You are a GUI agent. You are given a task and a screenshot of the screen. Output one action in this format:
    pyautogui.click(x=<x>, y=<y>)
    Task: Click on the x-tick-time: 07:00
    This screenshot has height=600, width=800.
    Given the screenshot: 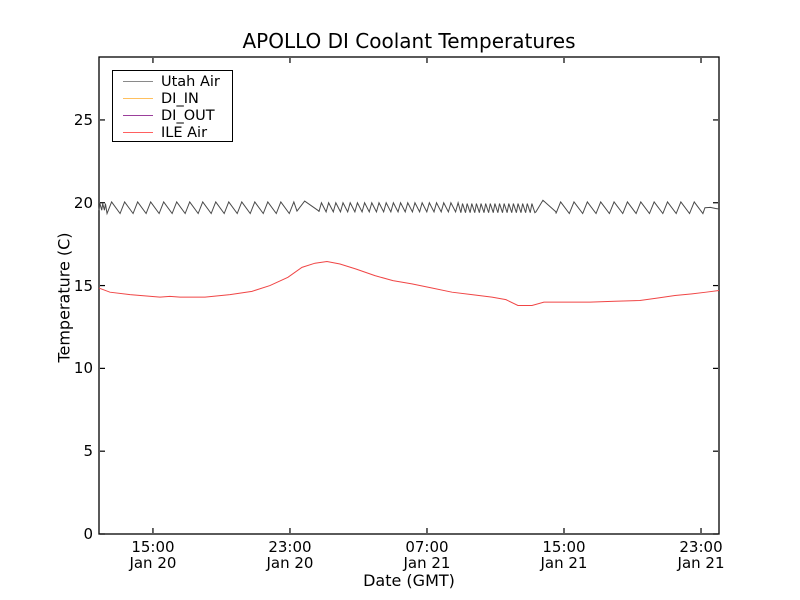 What is the action you would take?
    pyautogui.click(x=427, y=547)
    